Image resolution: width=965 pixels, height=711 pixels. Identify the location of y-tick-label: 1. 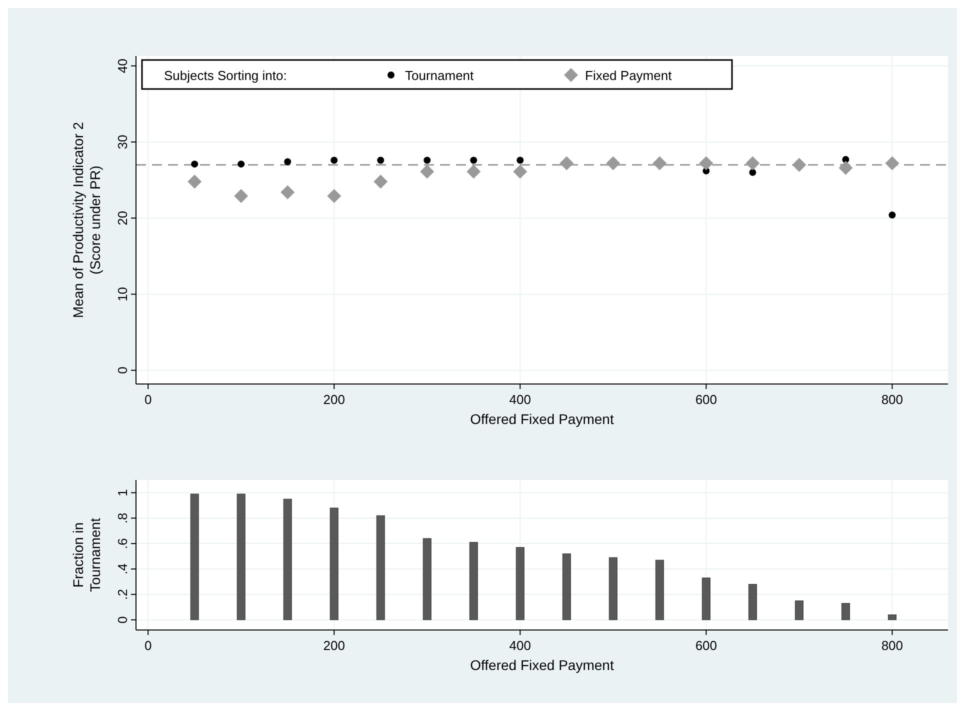
(122, 492).